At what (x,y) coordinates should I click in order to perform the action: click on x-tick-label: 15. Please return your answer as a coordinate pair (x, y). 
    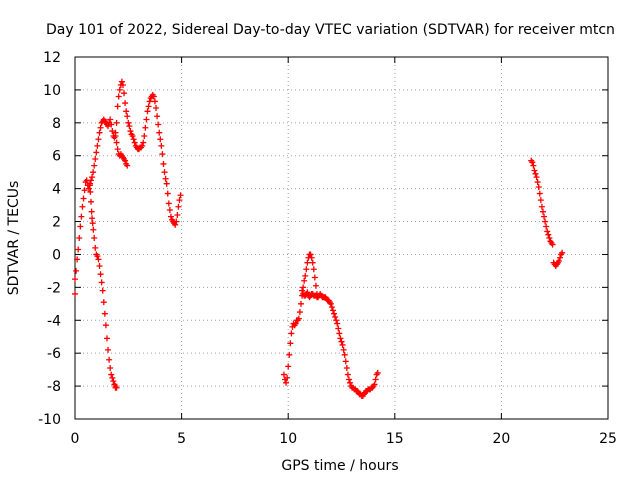
    Looking at the image, I should click on (395, 439).